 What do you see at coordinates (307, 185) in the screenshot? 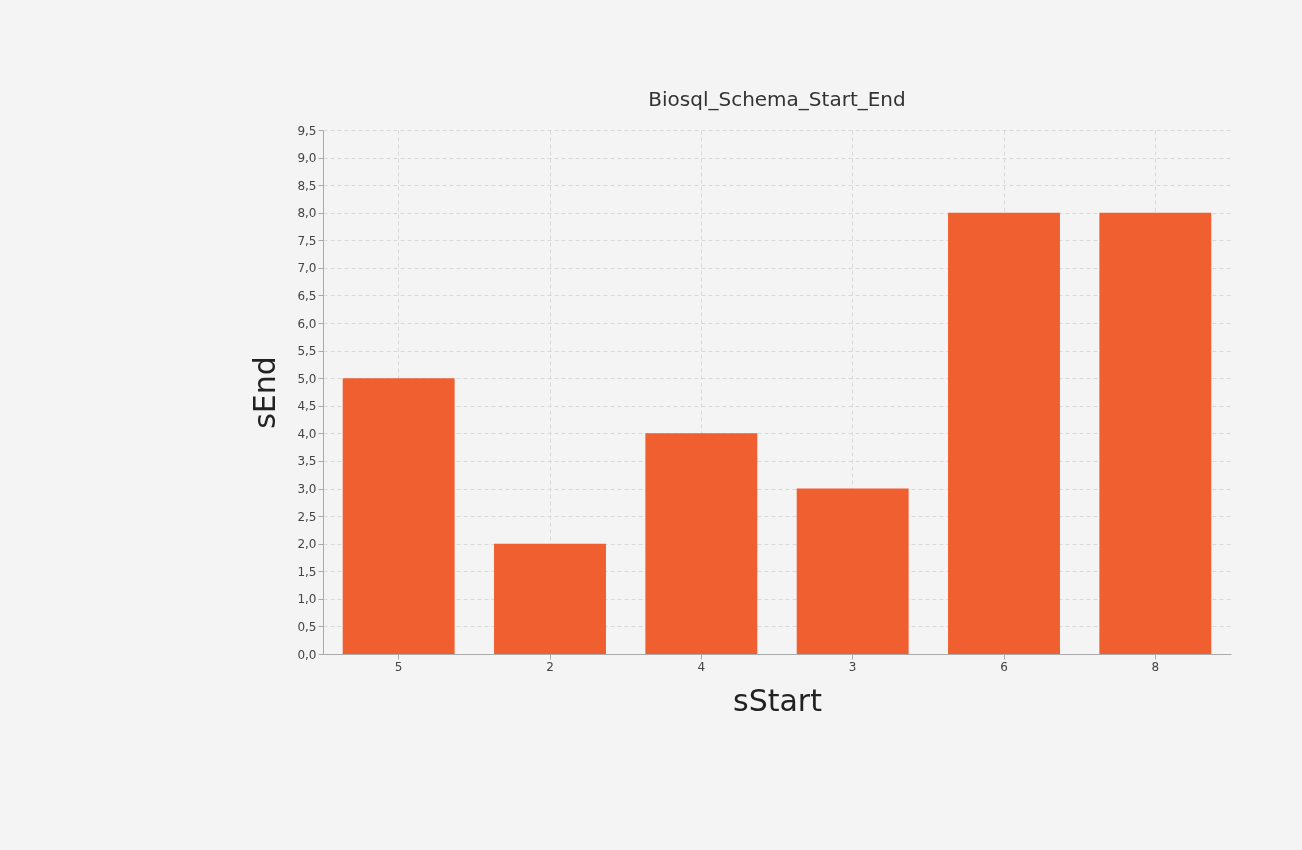
I see `y-tick-label: 8,5` at bounding box center [307, 185].